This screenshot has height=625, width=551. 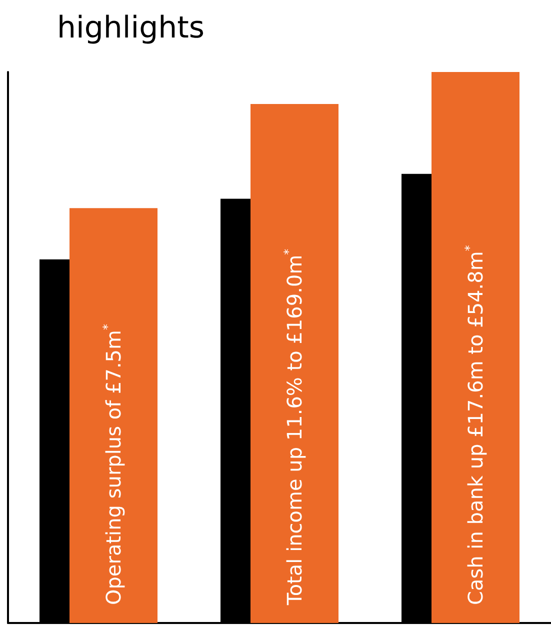 I want to click on chart-title: highlights, so click(x=131, y=28).